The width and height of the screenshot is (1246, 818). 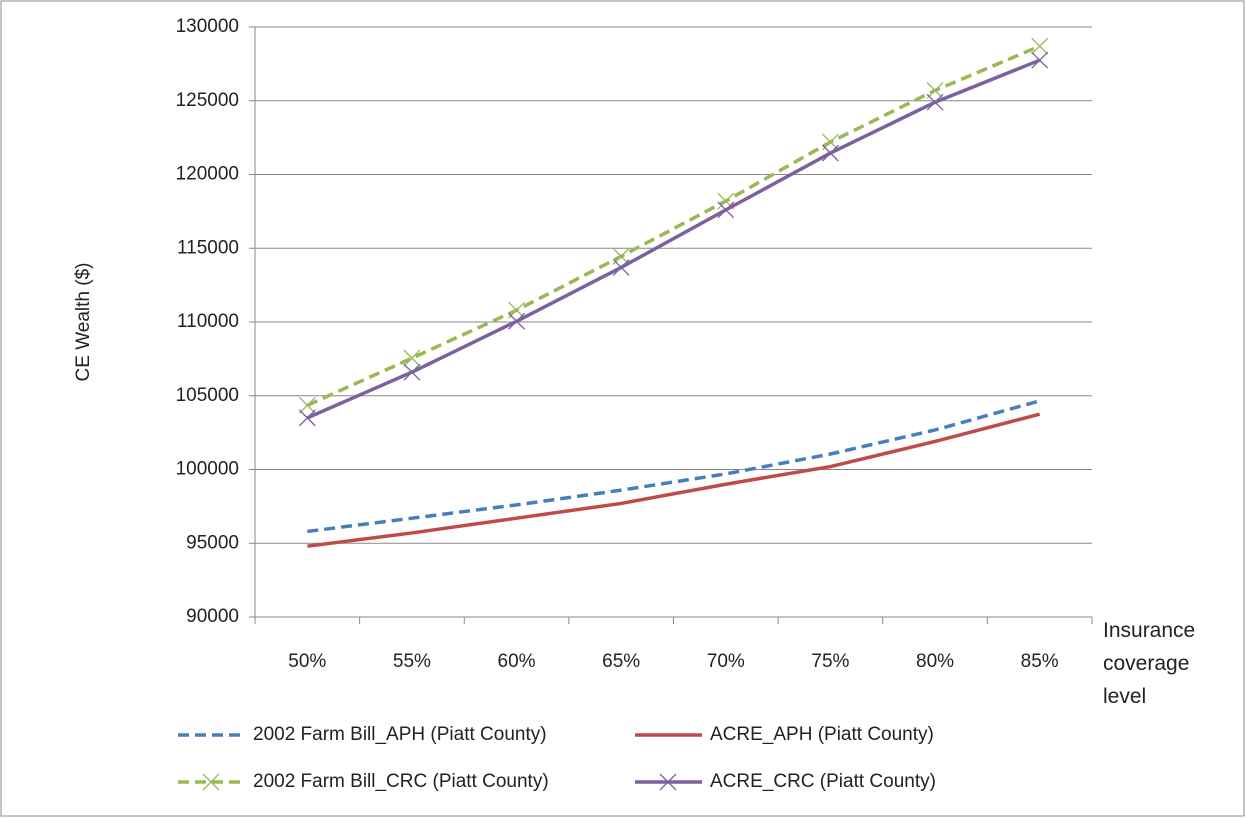 What do you see at coordinates (412, 661) in the screenshot?
I see `x-tick-label: 55%` at bounding box center [412, 661].